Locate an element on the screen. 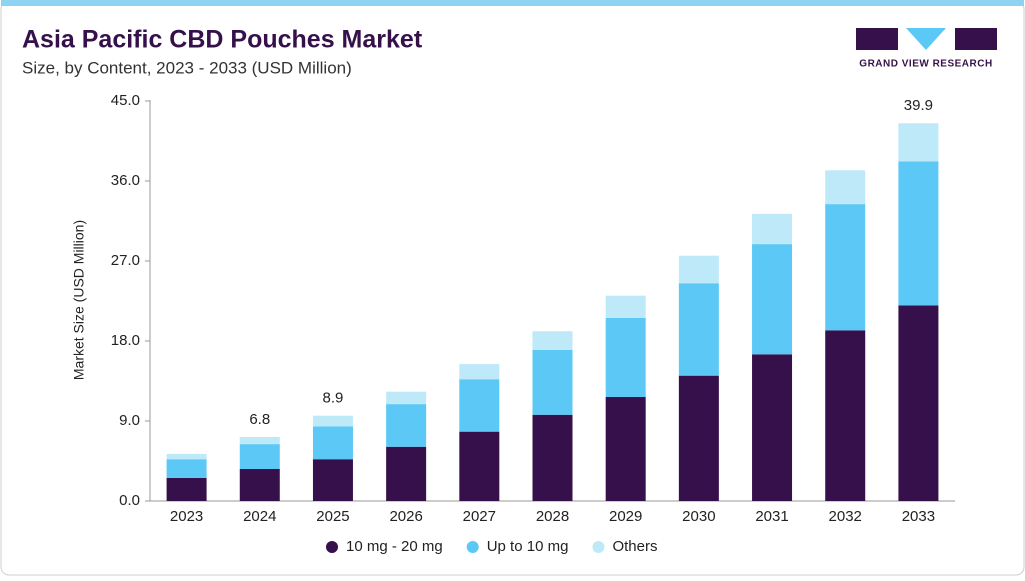 This screenshot has height=581, width=1025. x-tick-label: 2030 is located at coordinates (698, 516).